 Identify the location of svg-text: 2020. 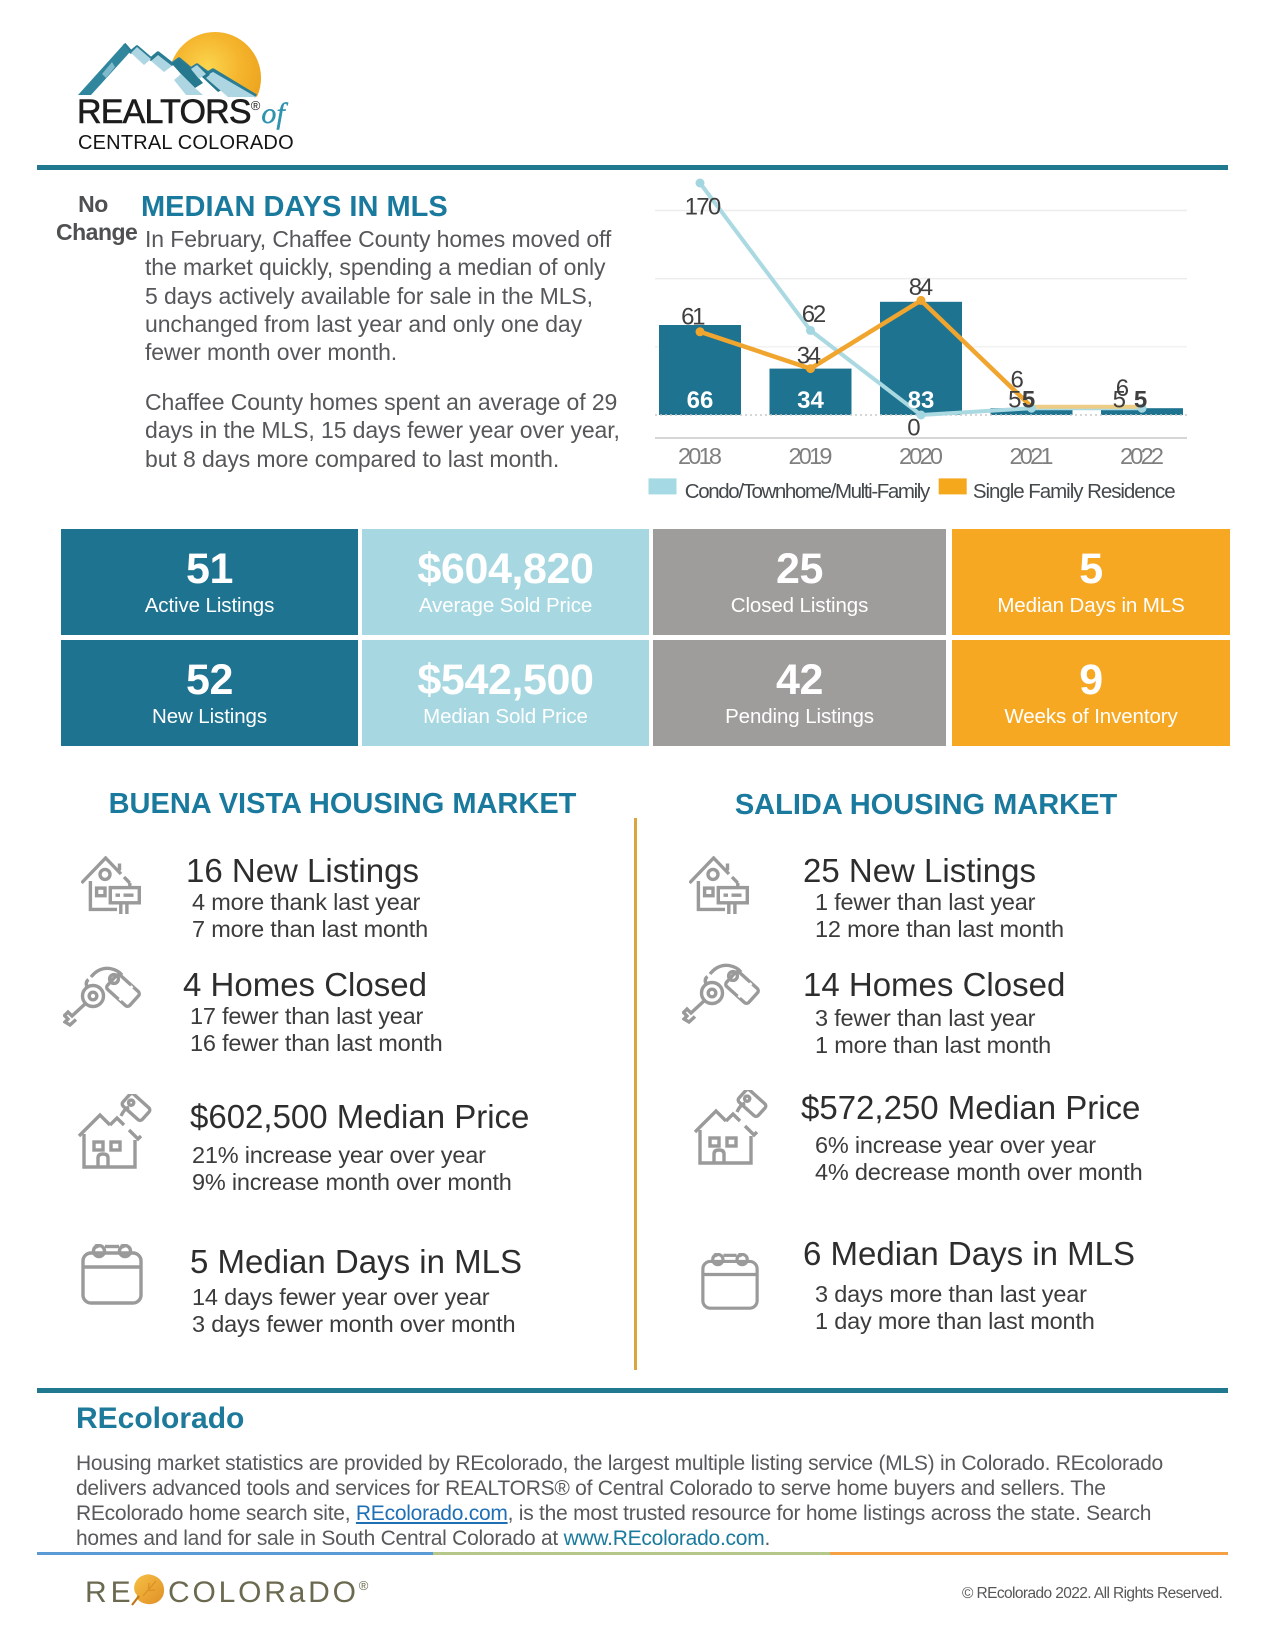
(921, 456).